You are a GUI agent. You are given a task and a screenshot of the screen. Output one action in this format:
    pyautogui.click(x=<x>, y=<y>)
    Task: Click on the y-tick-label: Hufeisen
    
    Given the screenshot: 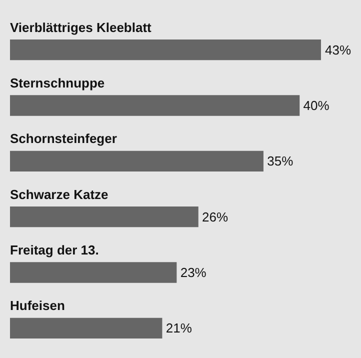 What is the action you would take?
    pyautogui.click(x=37, y=306)
    